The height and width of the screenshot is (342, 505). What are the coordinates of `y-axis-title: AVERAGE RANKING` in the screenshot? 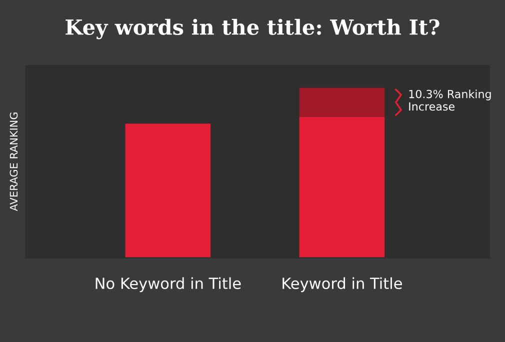 It's located at (14, 162).